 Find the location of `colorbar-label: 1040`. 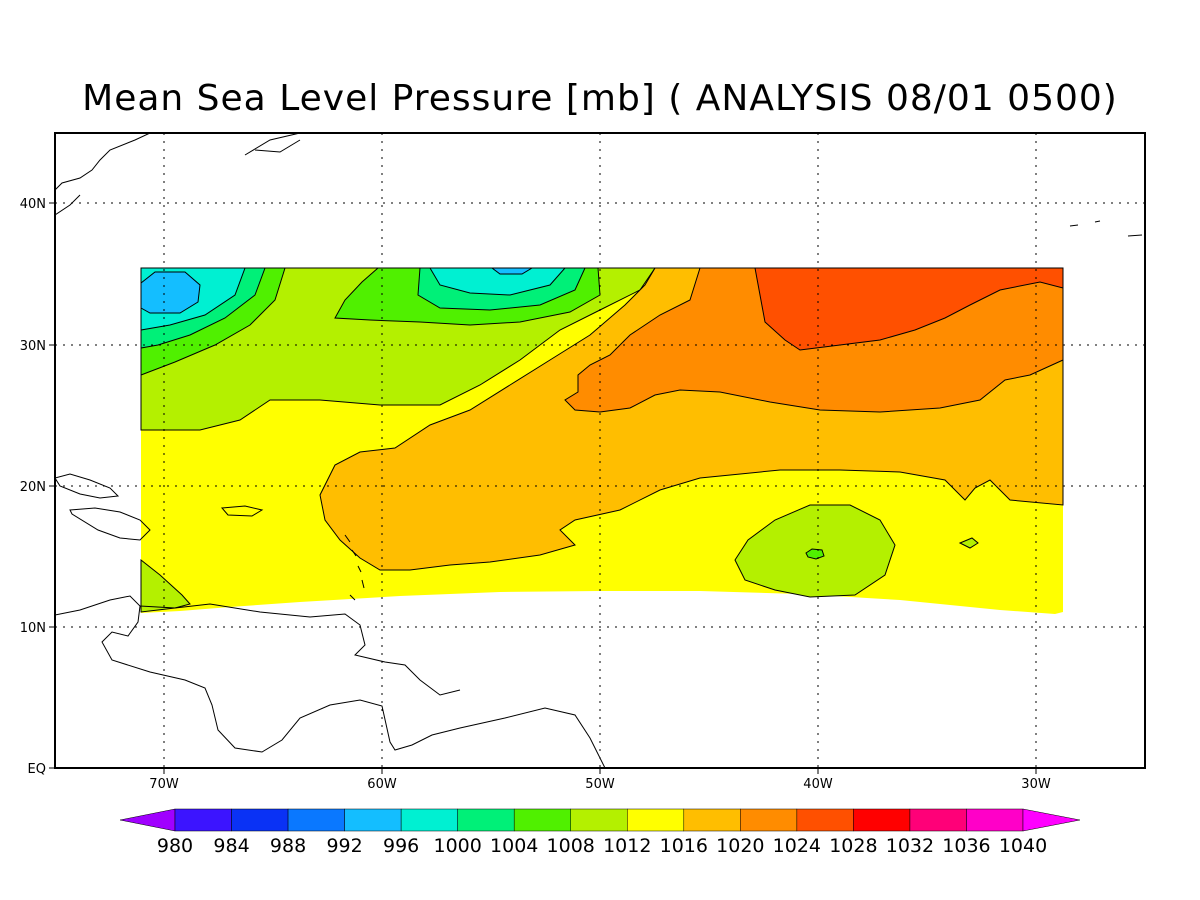

colorbar-label: 1040 is located at coordinates (1023, 846).